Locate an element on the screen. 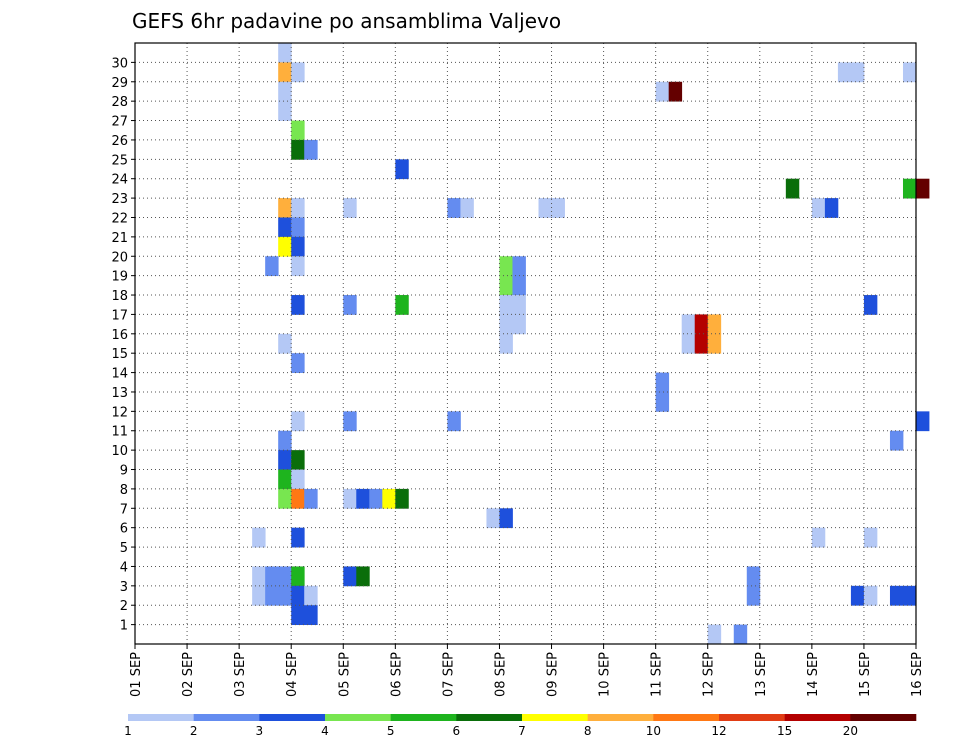  colorbar-label: 3 is located at coordinates (260, 731).